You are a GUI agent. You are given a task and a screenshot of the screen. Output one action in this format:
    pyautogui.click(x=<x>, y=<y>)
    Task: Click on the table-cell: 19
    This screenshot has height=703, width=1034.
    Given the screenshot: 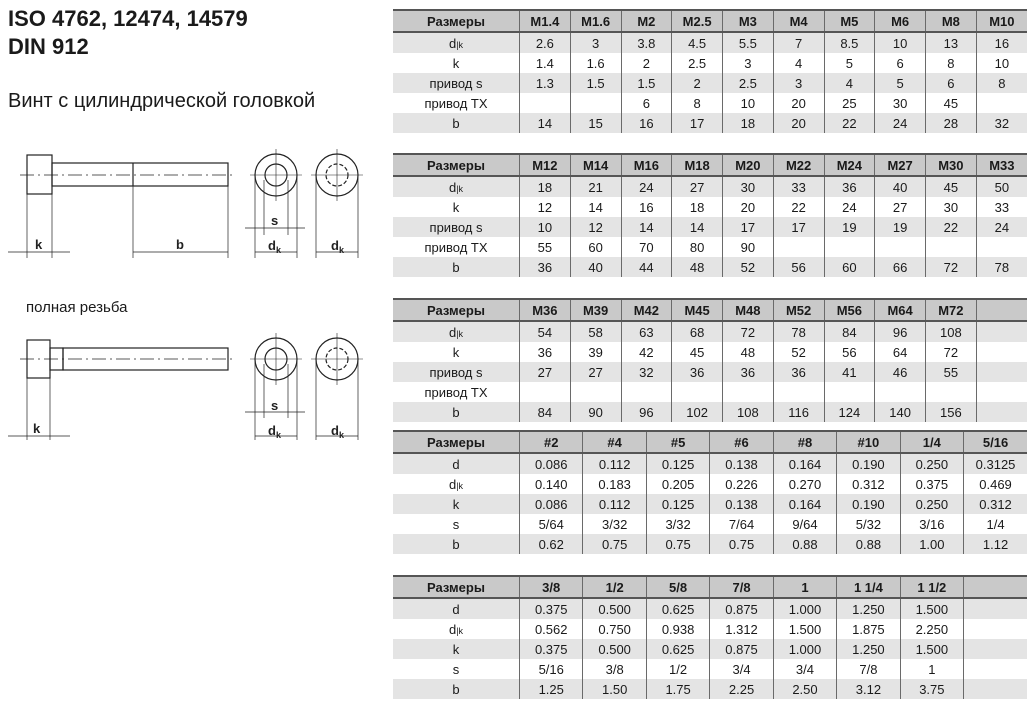 What is the action you would take?
    pyautogui.click(x=900, y=227)
    